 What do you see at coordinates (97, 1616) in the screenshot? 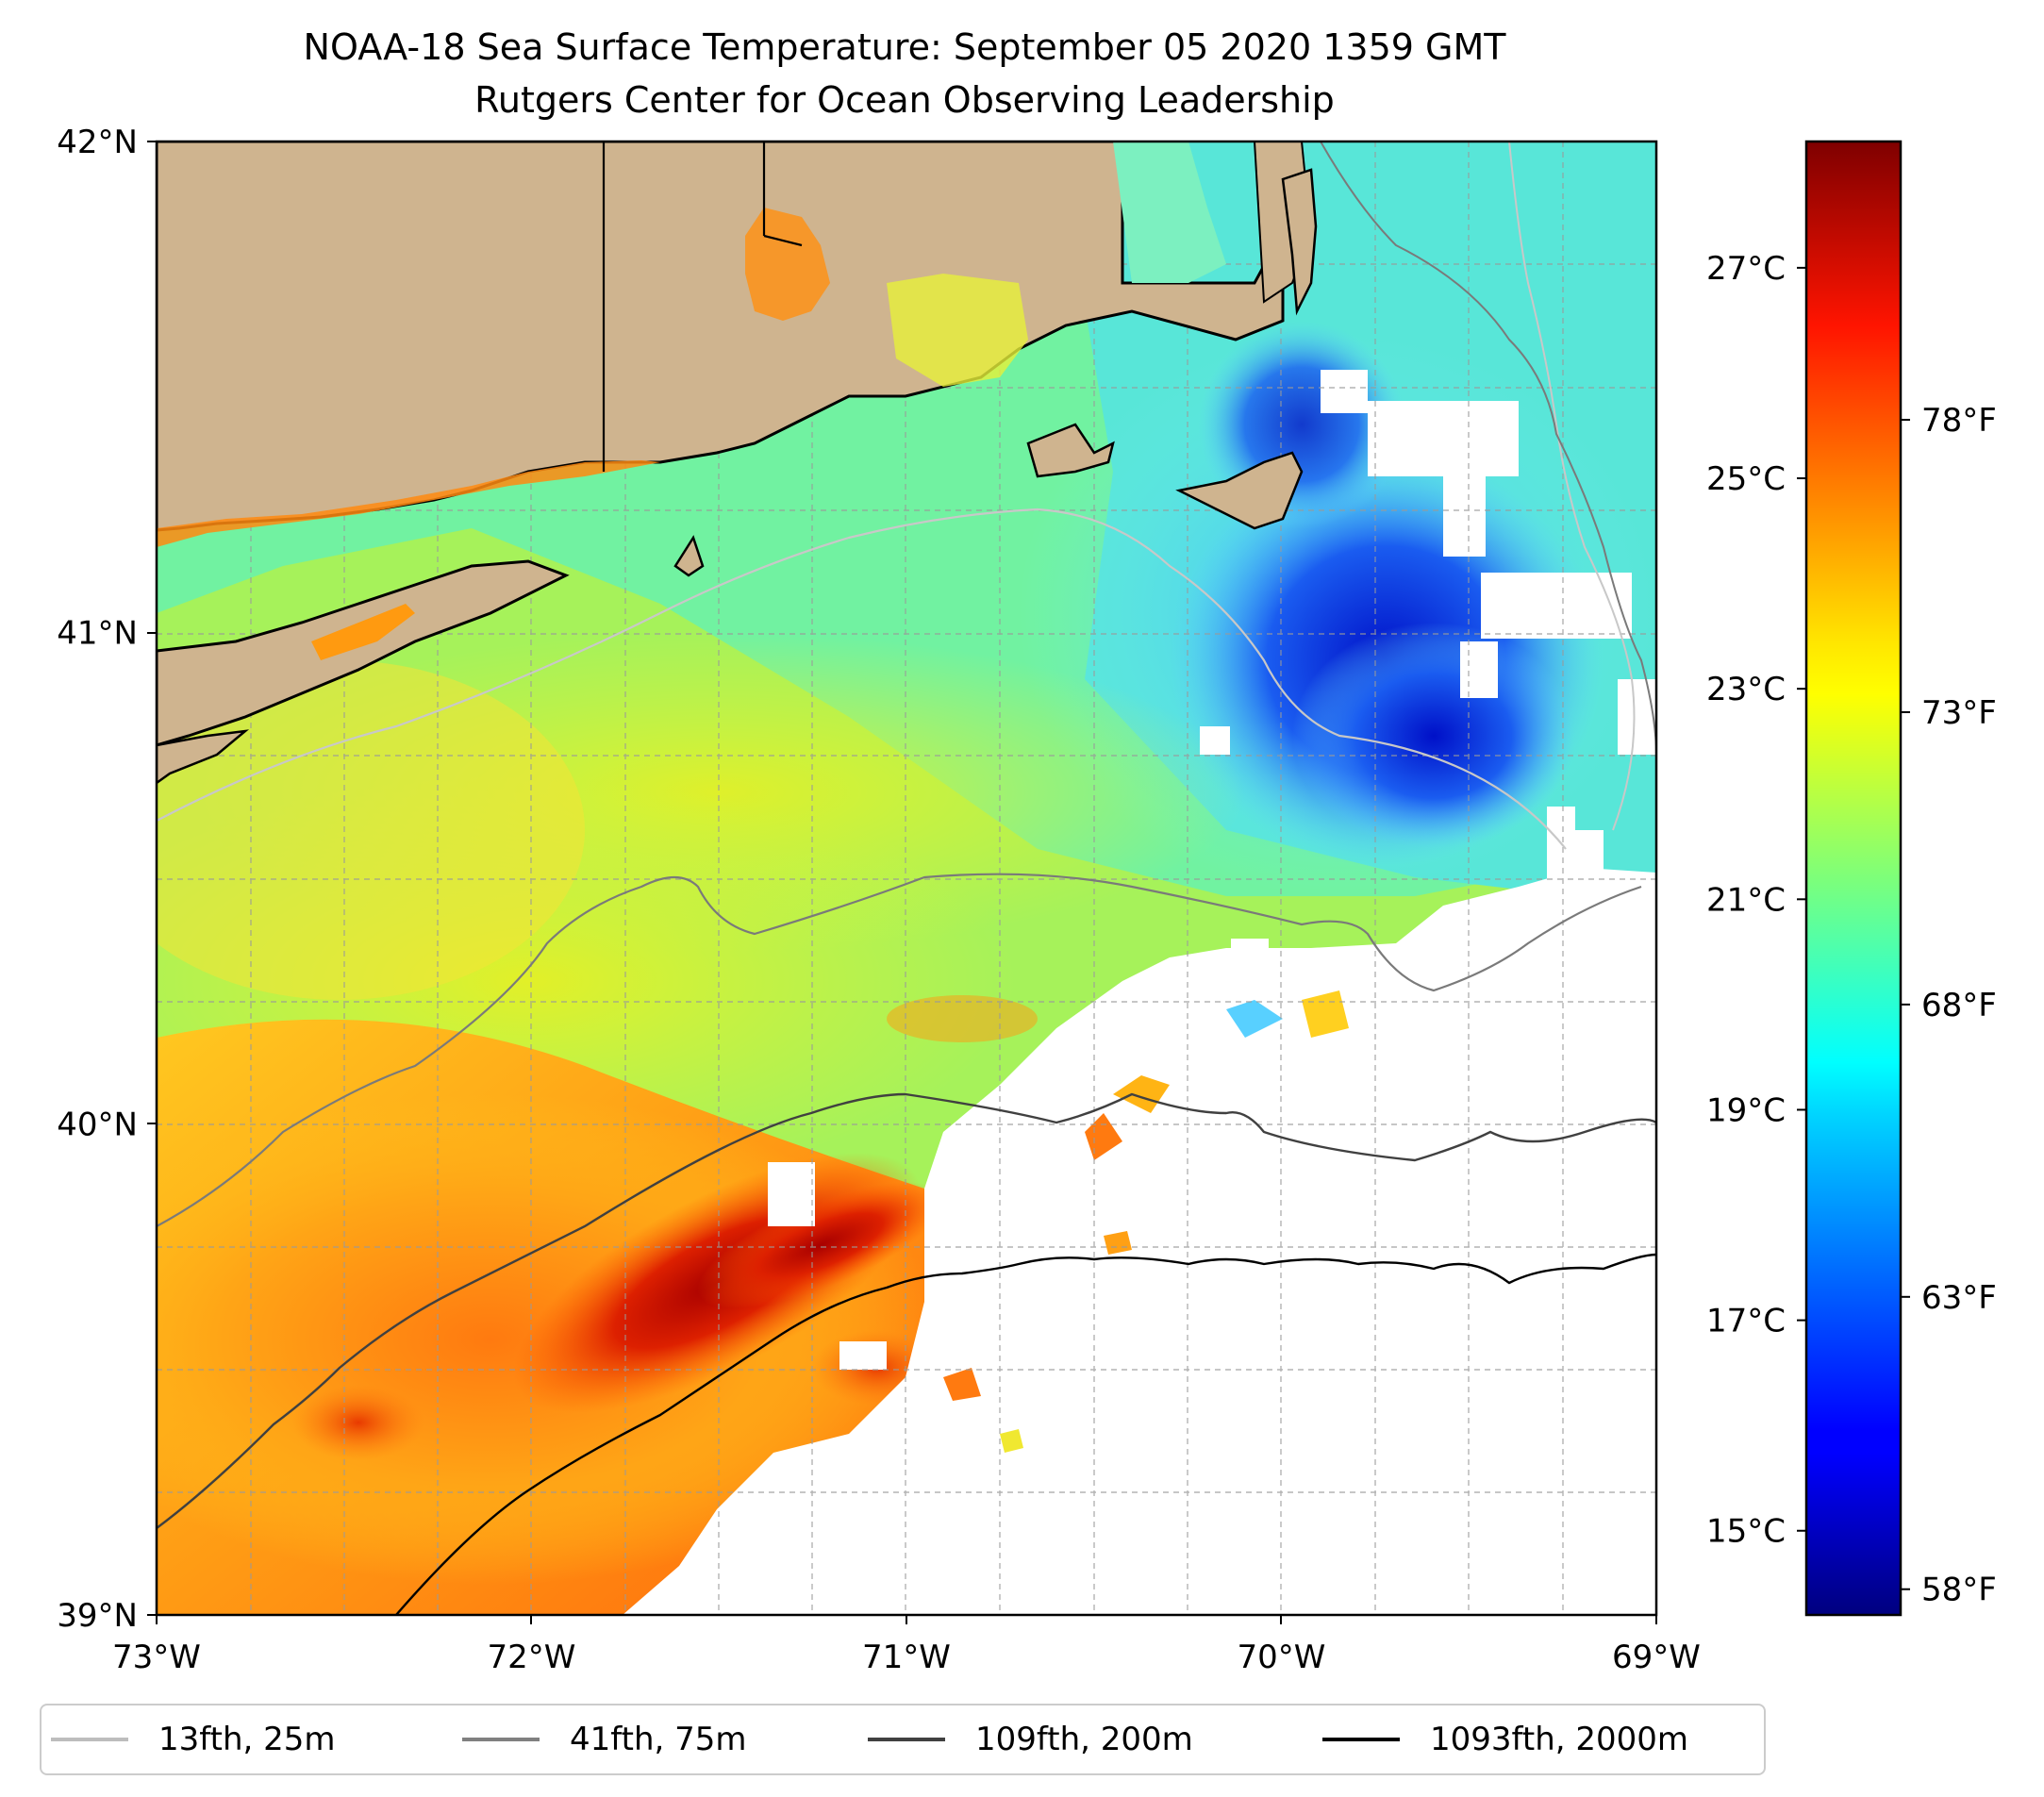
I see `lat-tick-label: 39°N` at bounding box center [97, 1616].